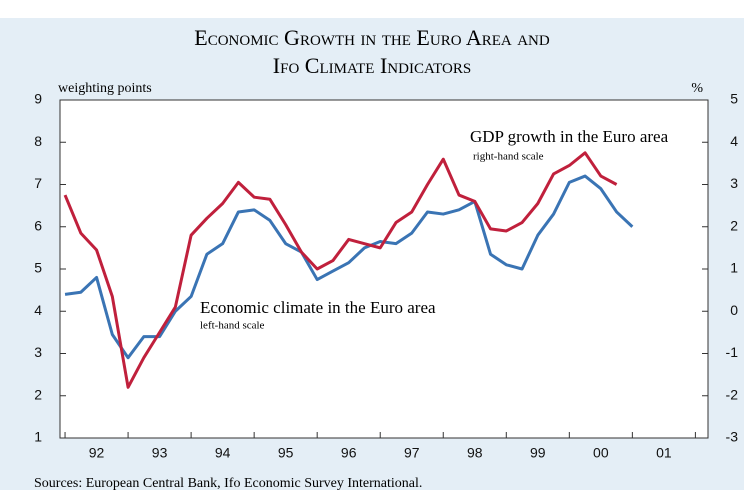 This screenshot has height=490, width=744. Describe the element at coordinates (569, 136) in the screenshot. I see `annotation: GDP growth in the Euro area` at that location.